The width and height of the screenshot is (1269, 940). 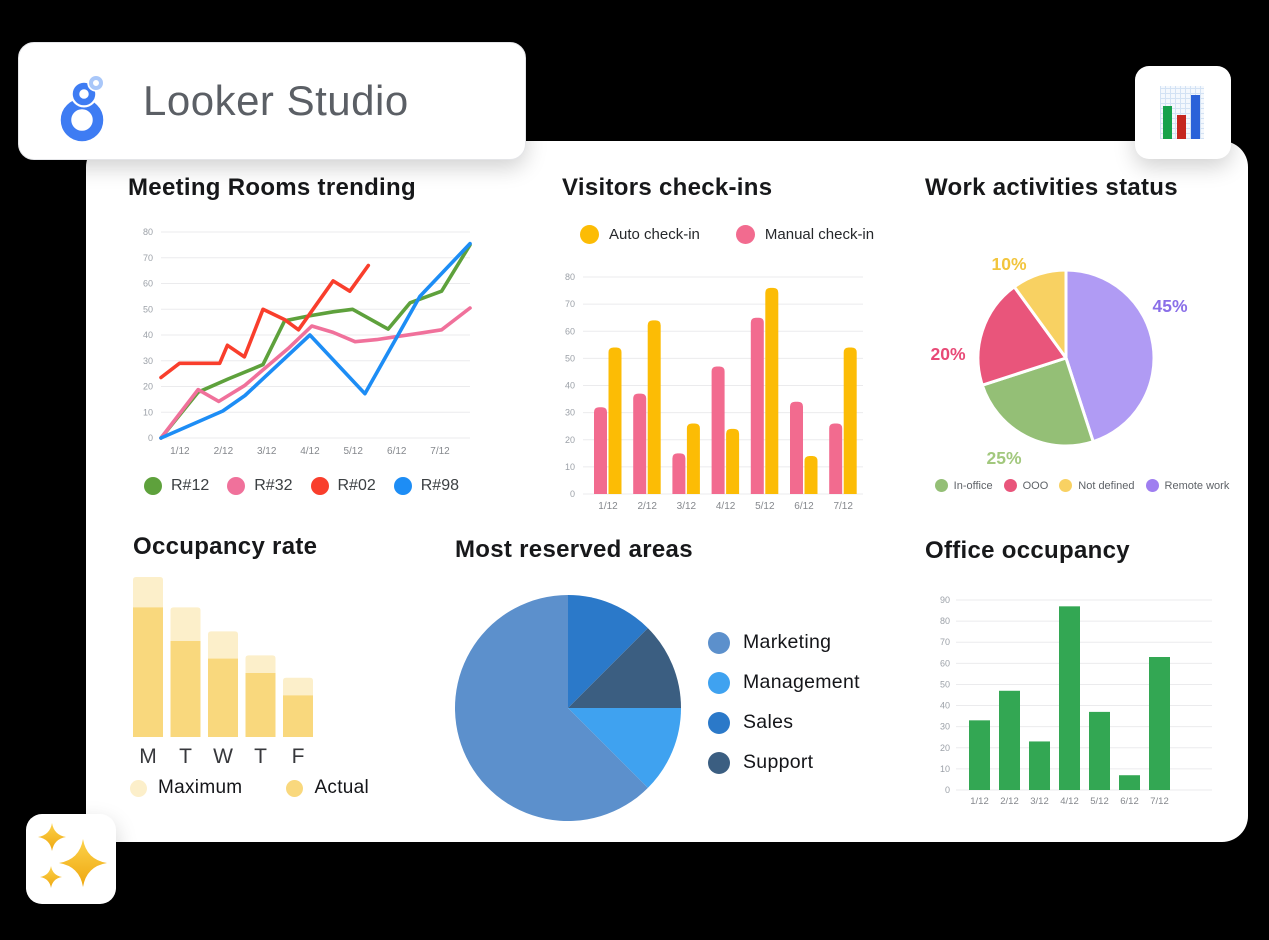 What do you see at coordinates (778, 762) in the screenshot?
I see `legend-label: Support` at bounding box center [778, 762].